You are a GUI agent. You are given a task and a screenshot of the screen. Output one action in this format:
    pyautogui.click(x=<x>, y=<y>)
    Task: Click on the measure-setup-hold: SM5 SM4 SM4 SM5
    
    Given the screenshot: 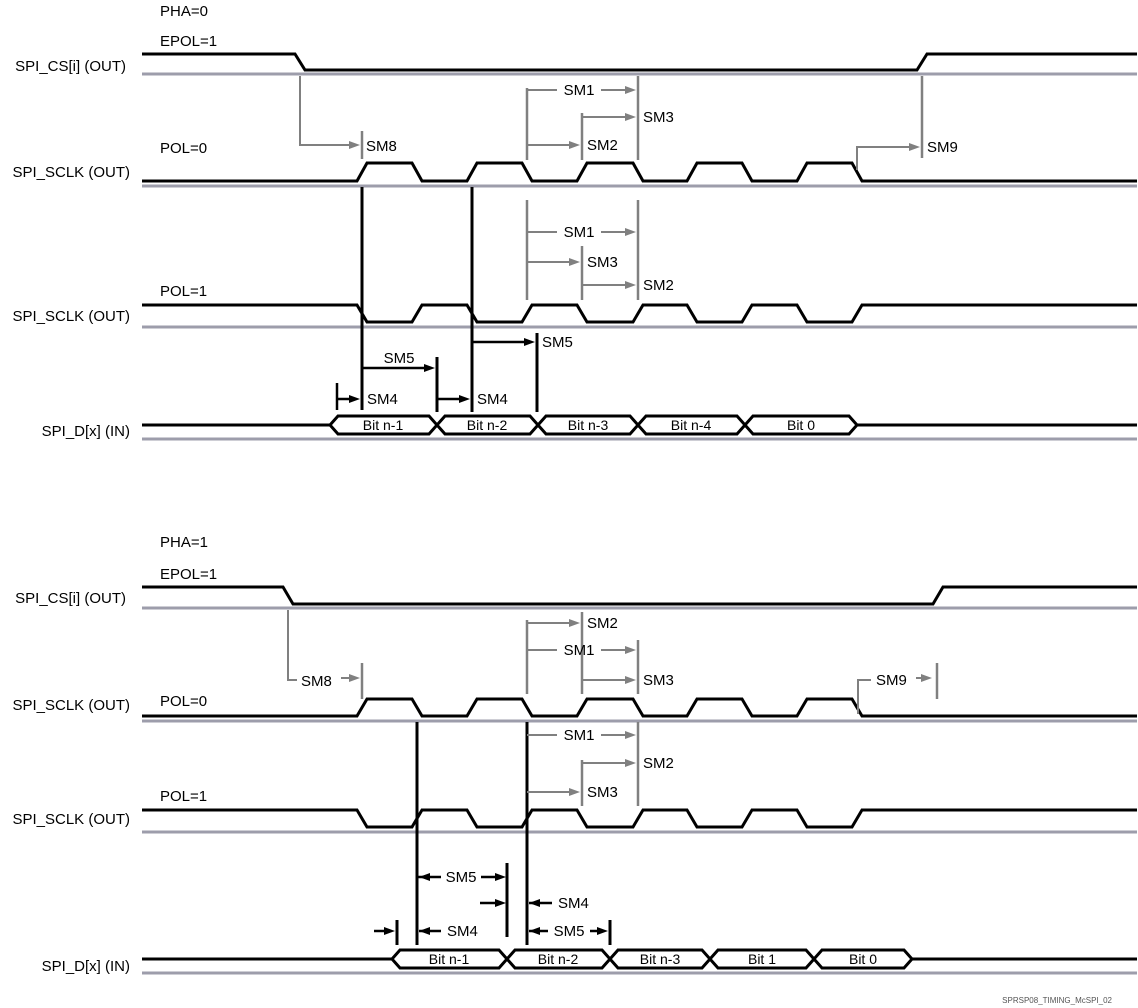 What is the action you would take?
    pyautogui.click(x=491, y=904)
    